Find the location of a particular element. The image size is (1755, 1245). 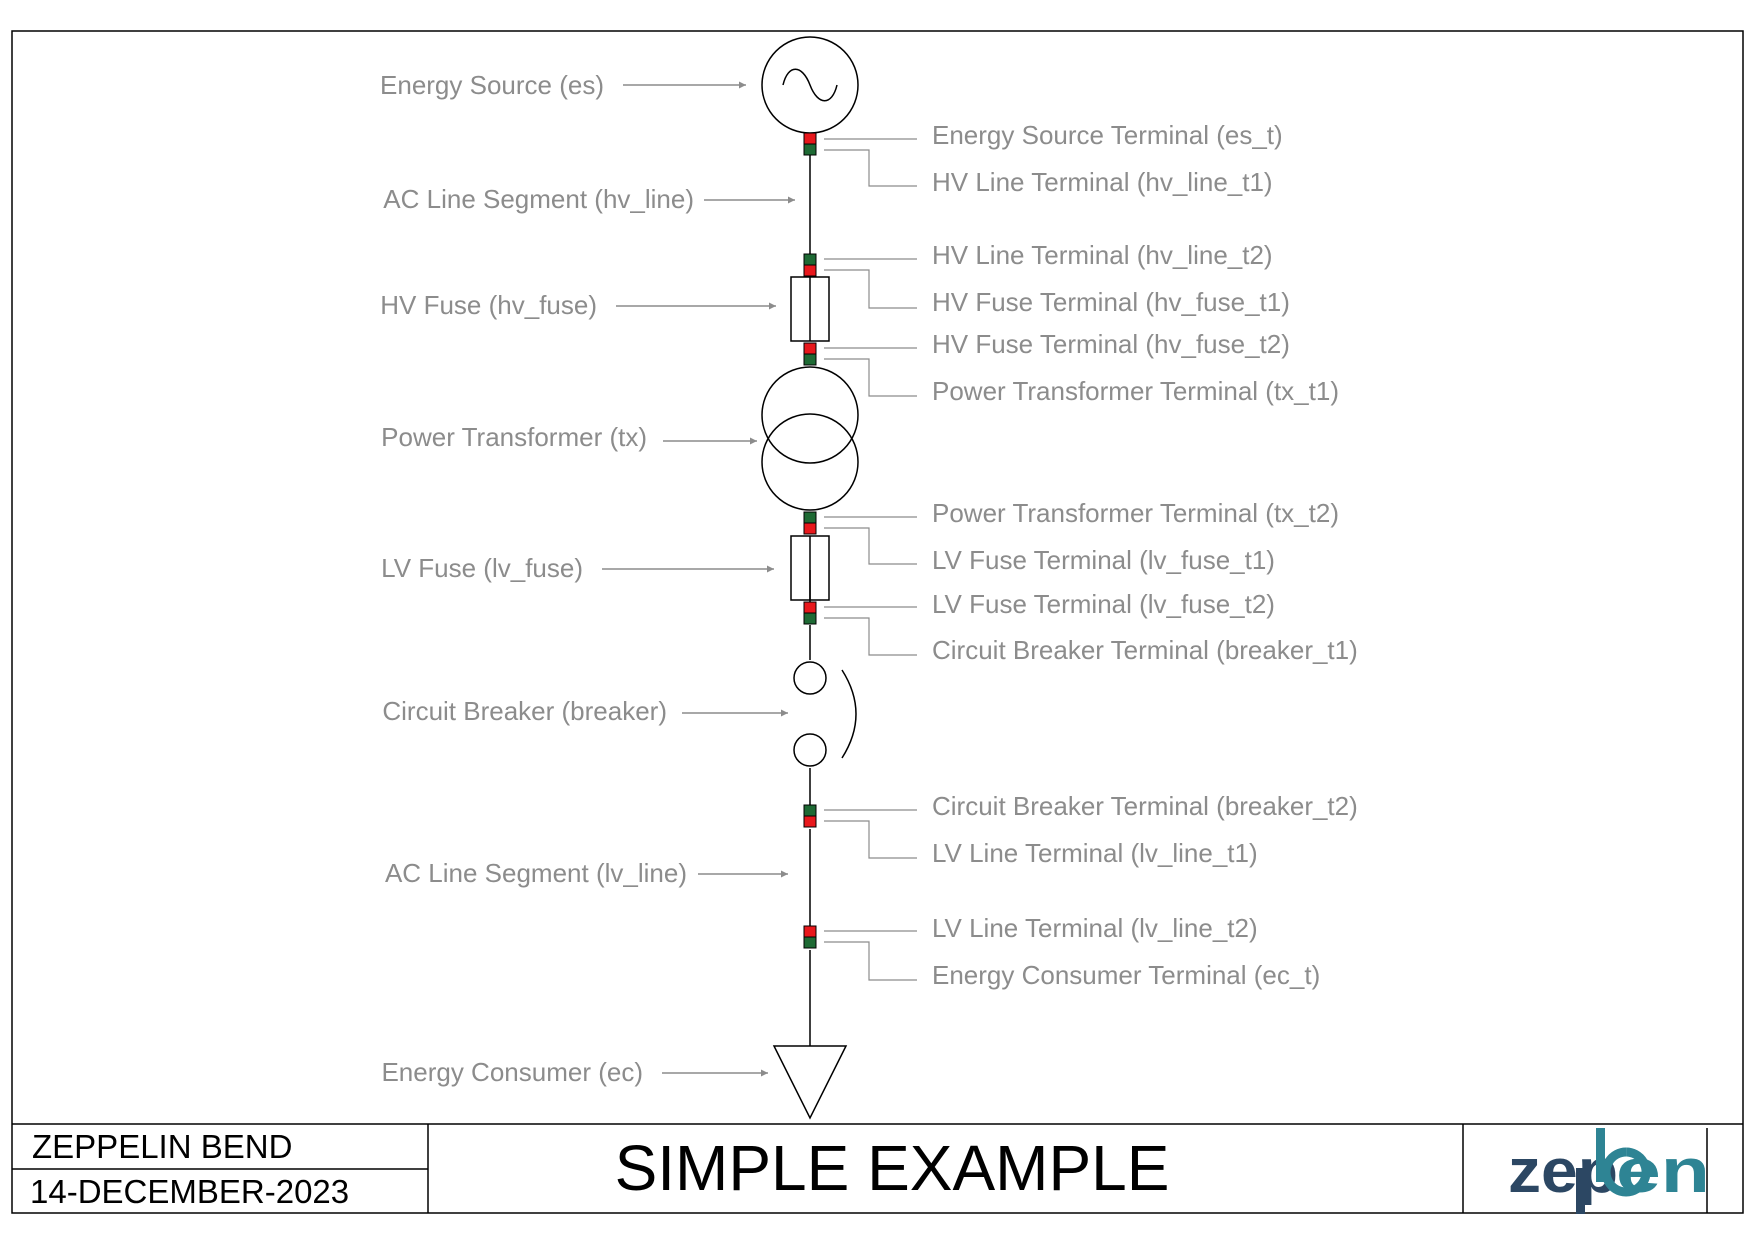

terminal-markers is located at coordinates (810, 540).